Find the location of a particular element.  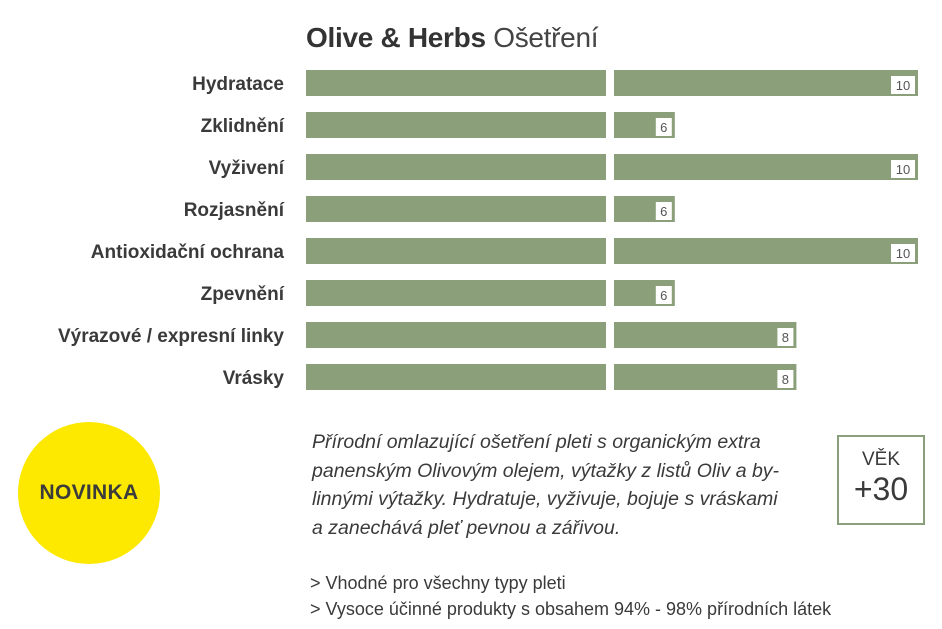

title-subtitle: Ošetření is located at coordinates (546, 37).